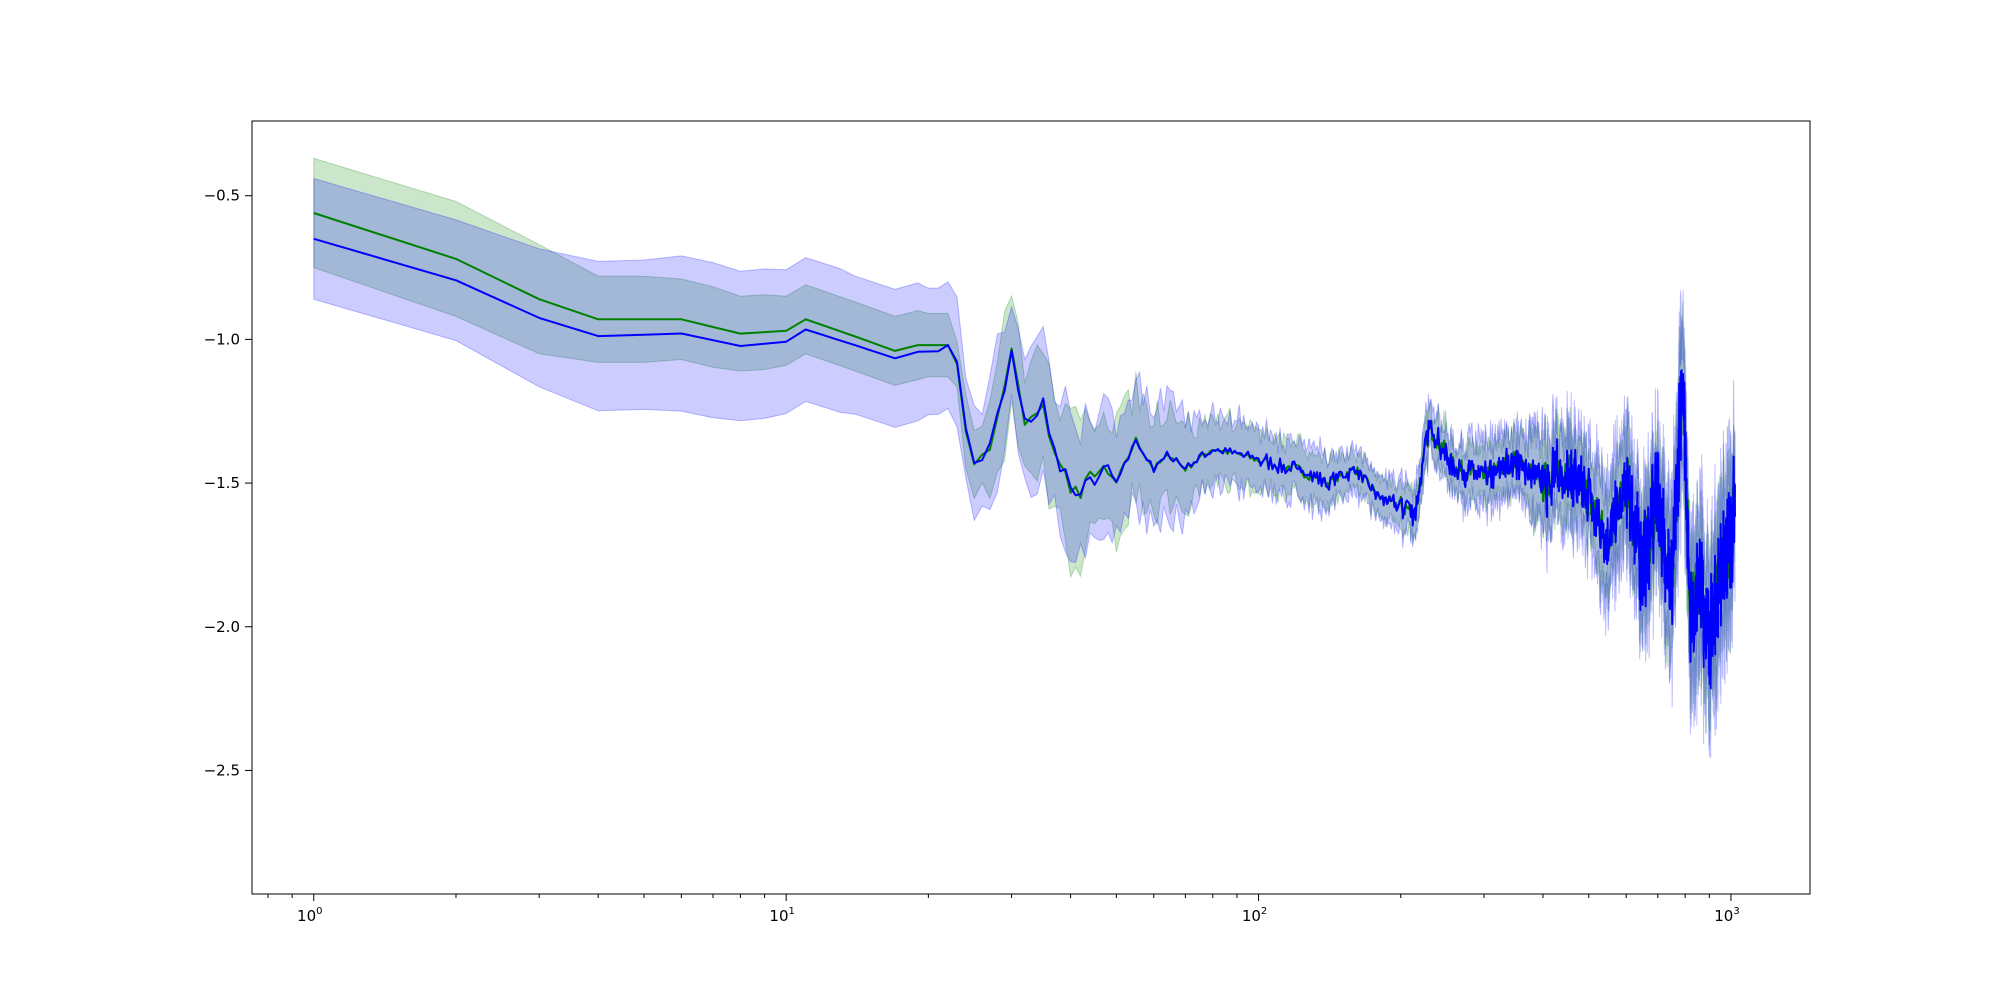 The image size is (2000, 1000). I want to click on x-tick-label: 10³, so click(1726, 915).